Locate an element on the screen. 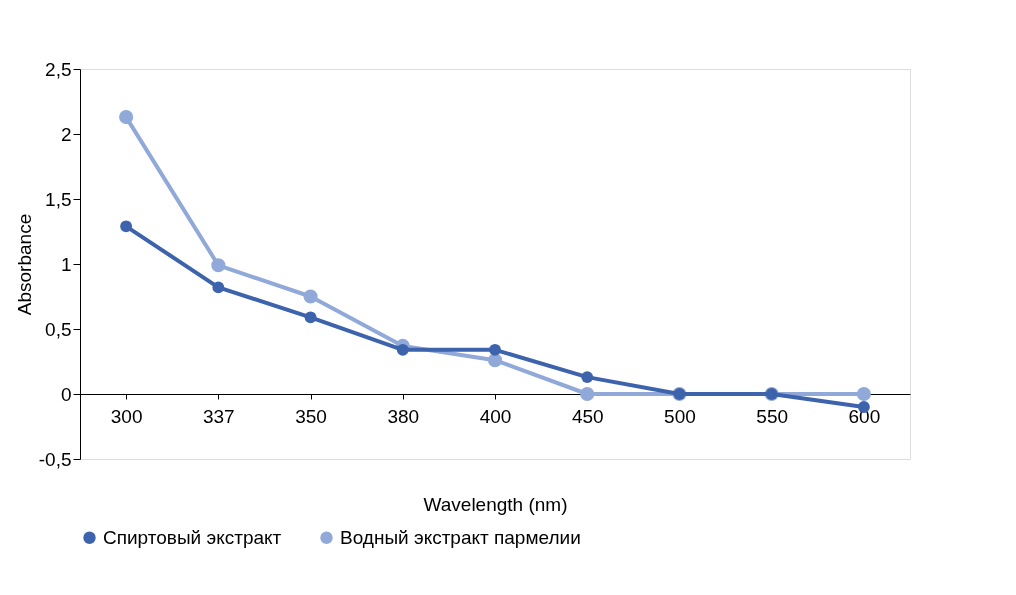  y-tick-label: -0,5 is located at coordinates (55, 459).